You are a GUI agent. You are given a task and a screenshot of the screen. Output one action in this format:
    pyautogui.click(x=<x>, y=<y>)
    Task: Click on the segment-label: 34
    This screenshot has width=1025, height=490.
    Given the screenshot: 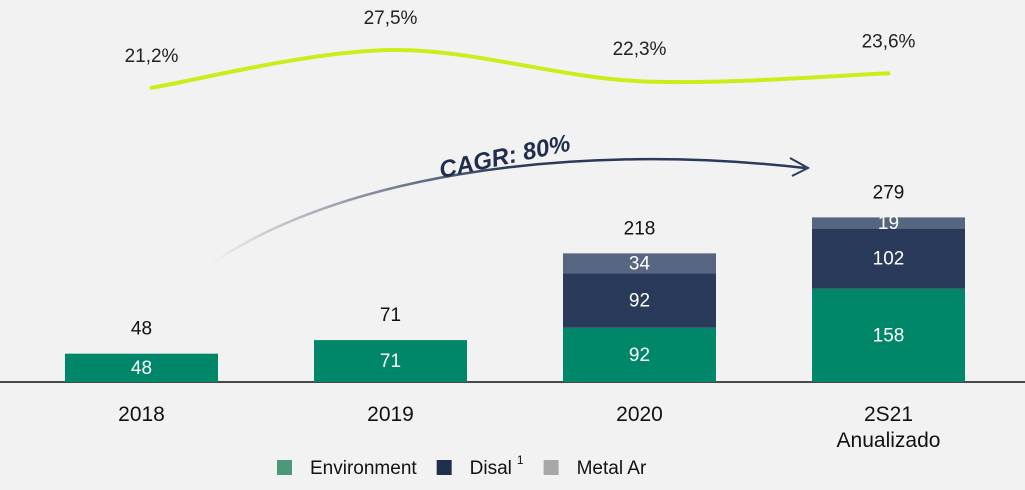 What is the action you would take?
    pyautogui.click(x=640, y=263)
    